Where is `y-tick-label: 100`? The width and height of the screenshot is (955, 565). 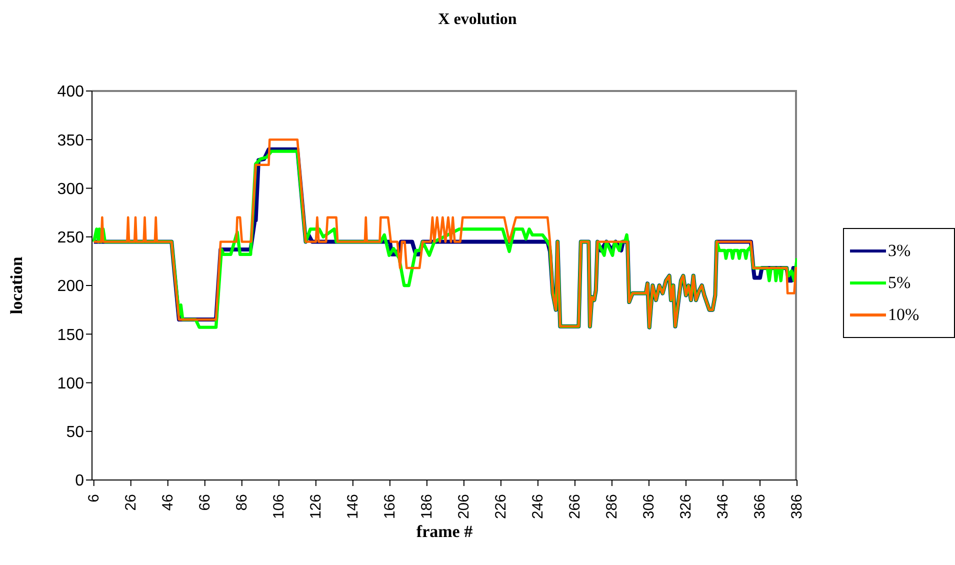
y-tick-label: 100 is located at coordinates (70, 383).